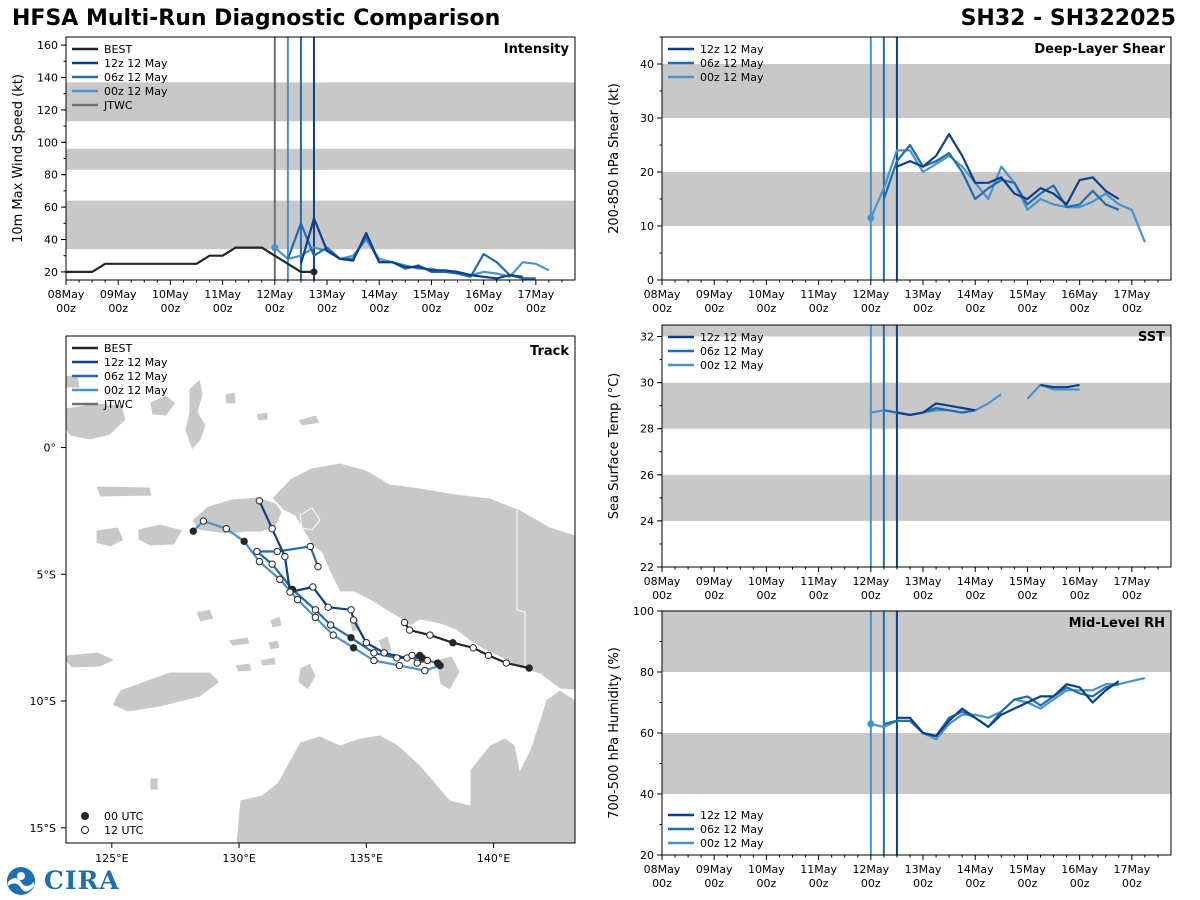  Describe the element at coordinates (18, 158) in the screenshot. I see `intensity-ylabel: 10m Max Wind Speed (kt)` at that location.